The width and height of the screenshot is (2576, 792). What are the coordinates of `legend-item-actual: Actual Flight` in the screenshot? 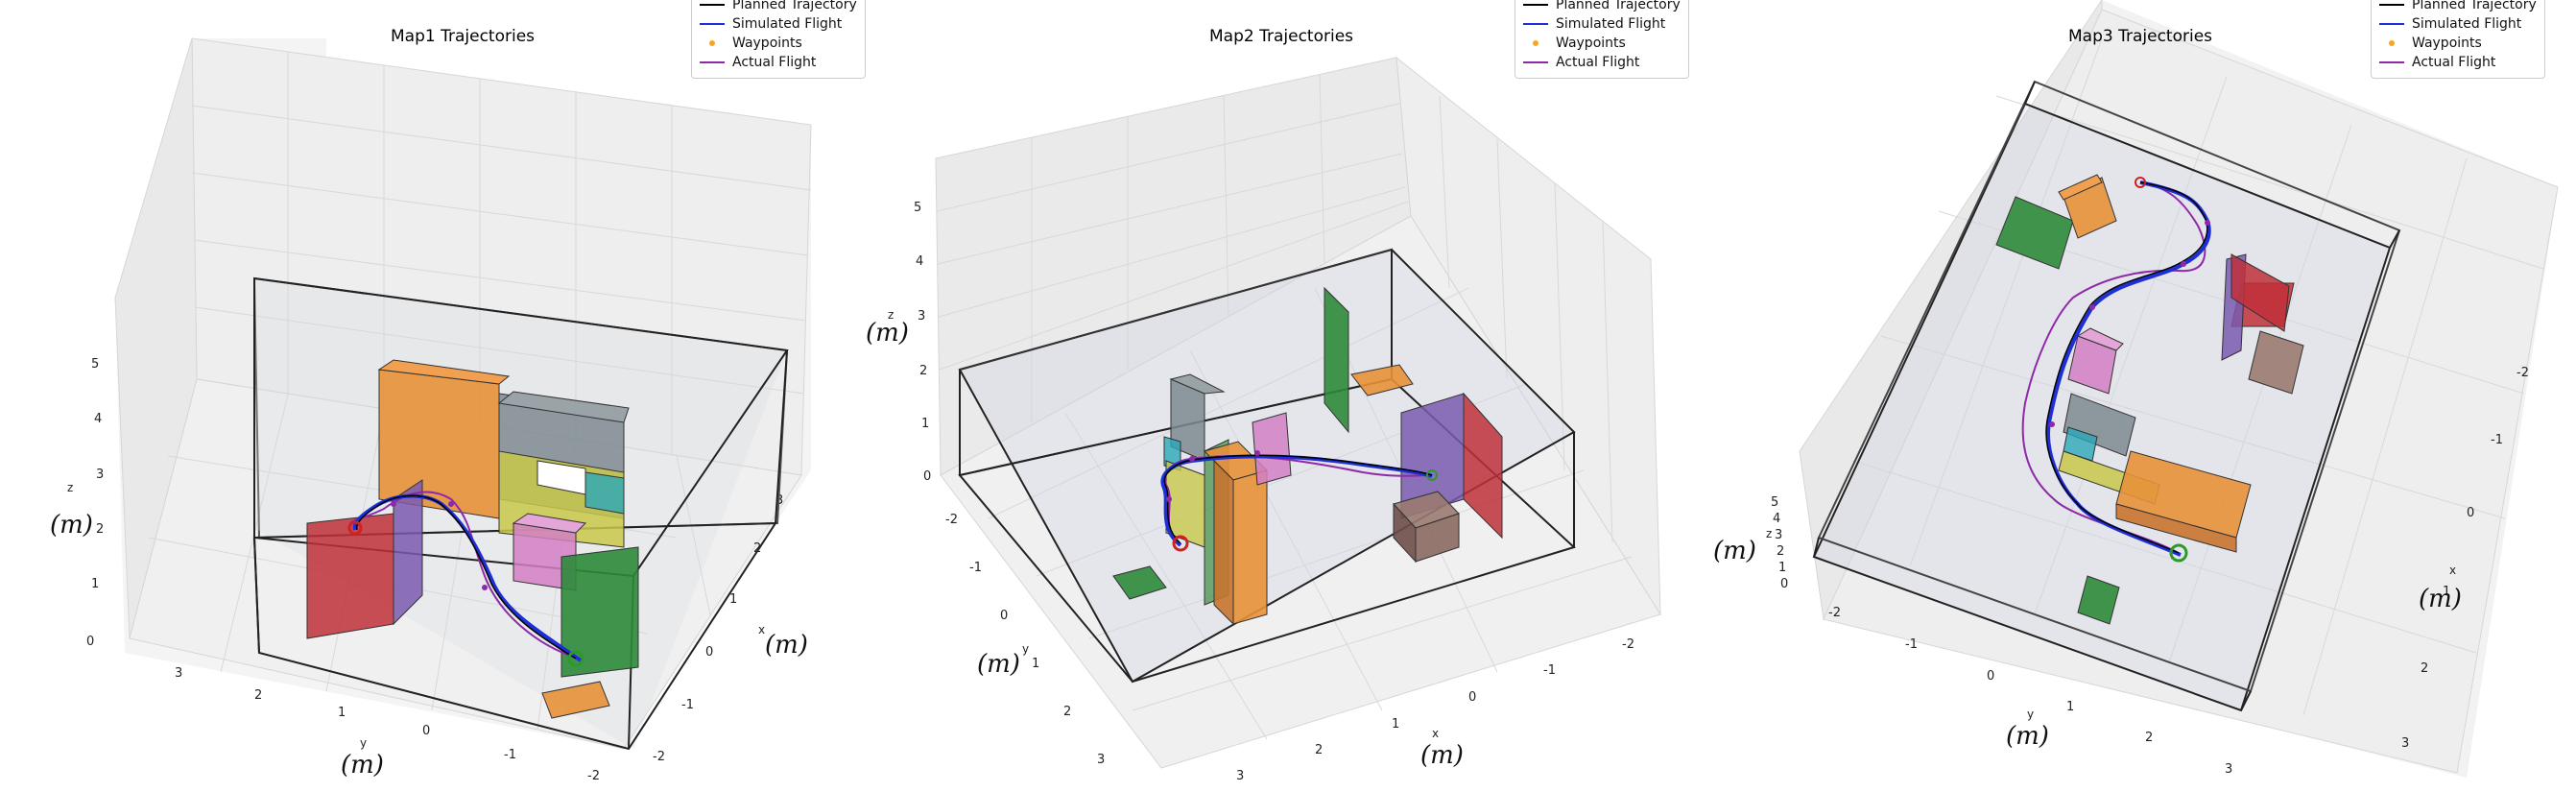 It's located at (1581, 62).